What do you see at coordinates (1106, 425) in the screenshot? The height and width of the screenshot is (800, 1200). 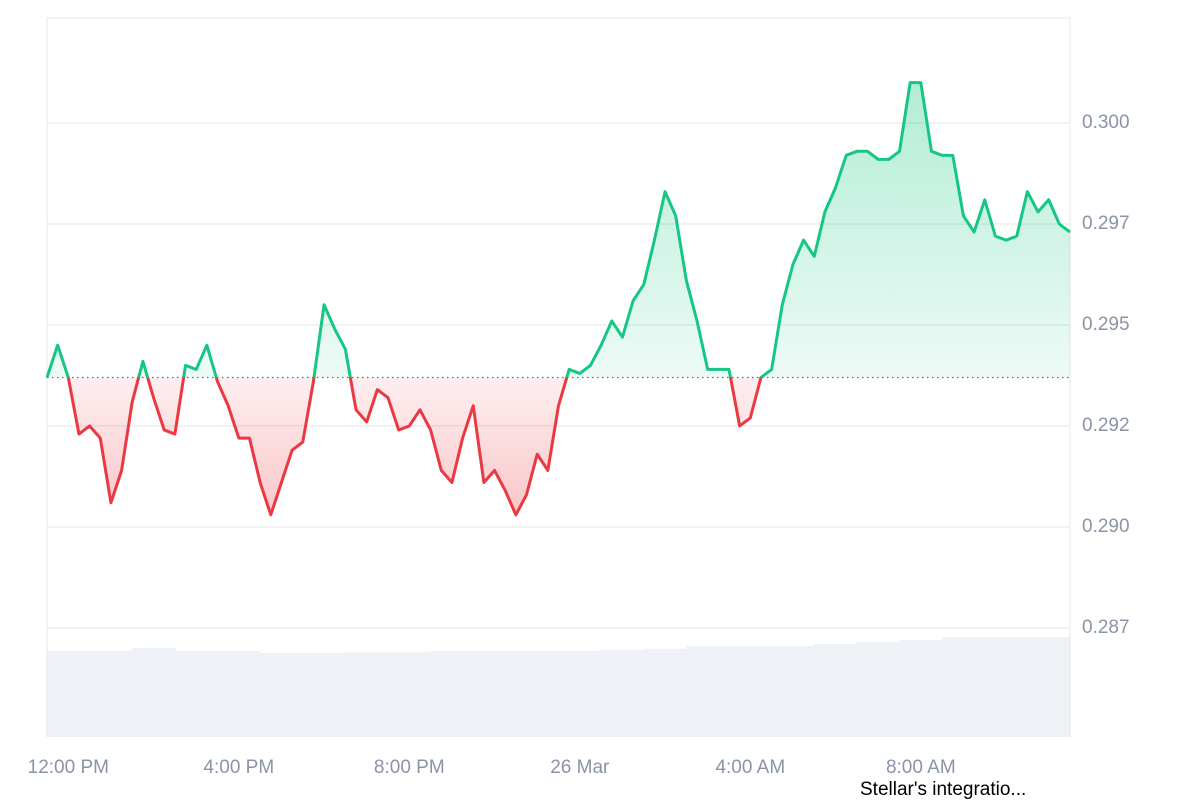 I see `y-tick-label: 0.292` at bounding box center [1106, 425].